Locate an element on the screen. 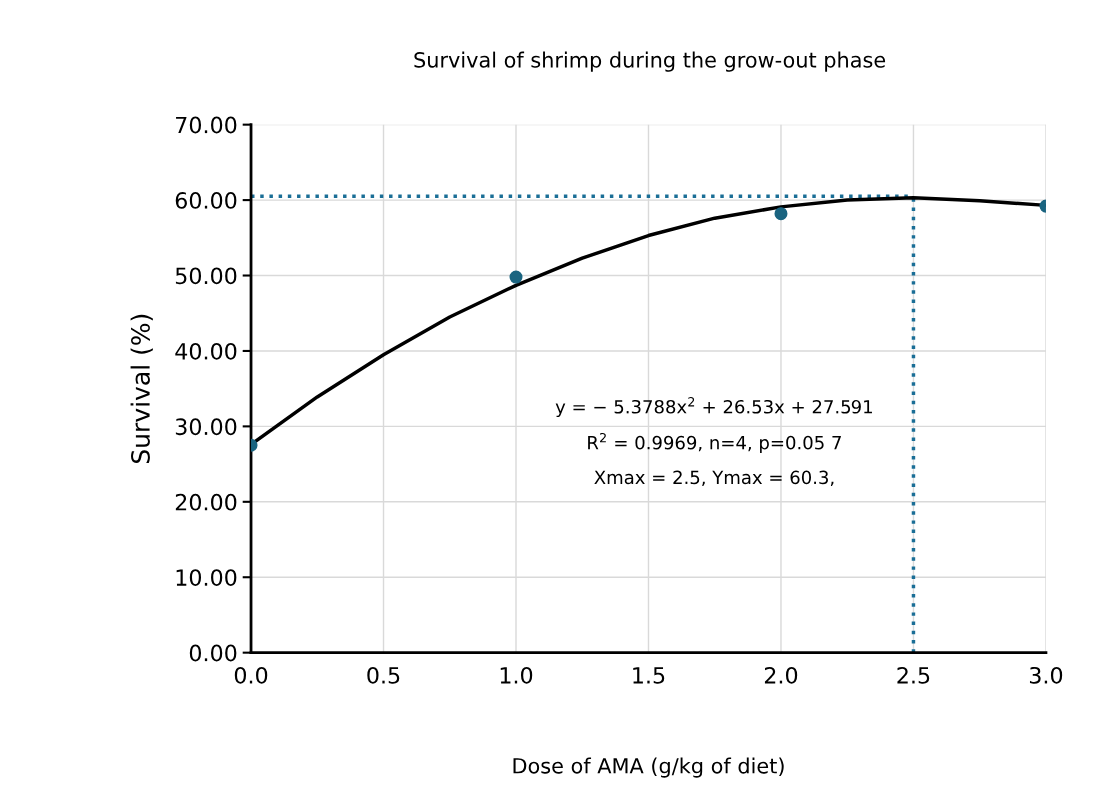 The image size is (1101, 794). x-tick-label: 0.5 is located at coordinates (383, 675).